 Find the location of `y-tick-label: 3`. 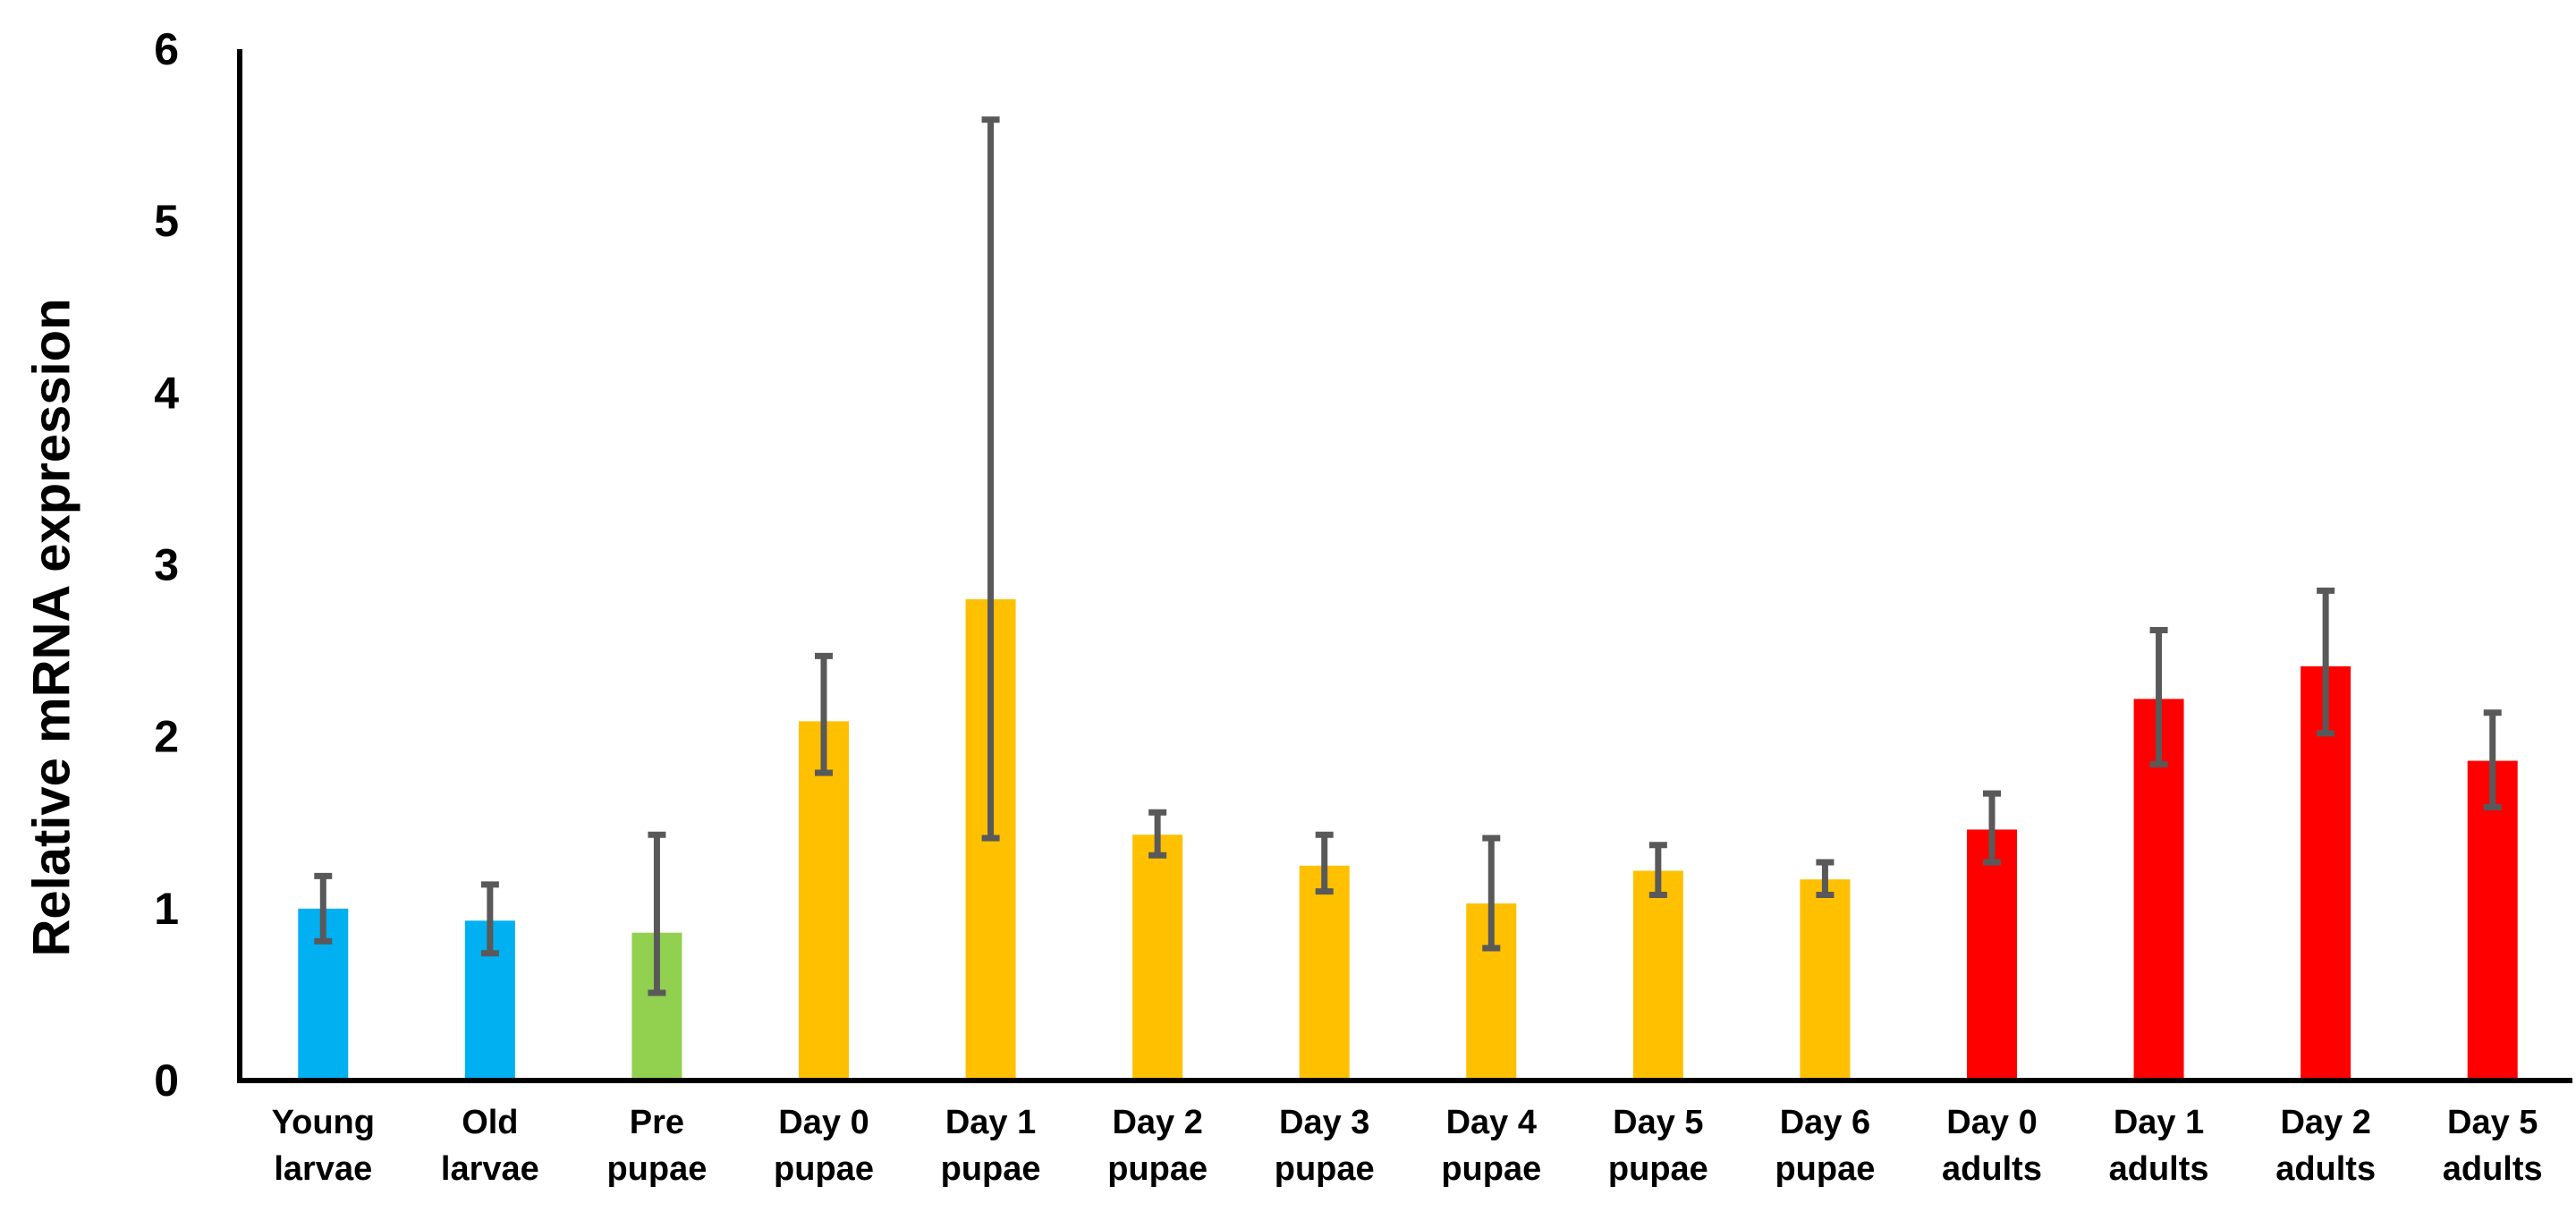

y-tick-label: 3 is located at coordinates (166, 565).